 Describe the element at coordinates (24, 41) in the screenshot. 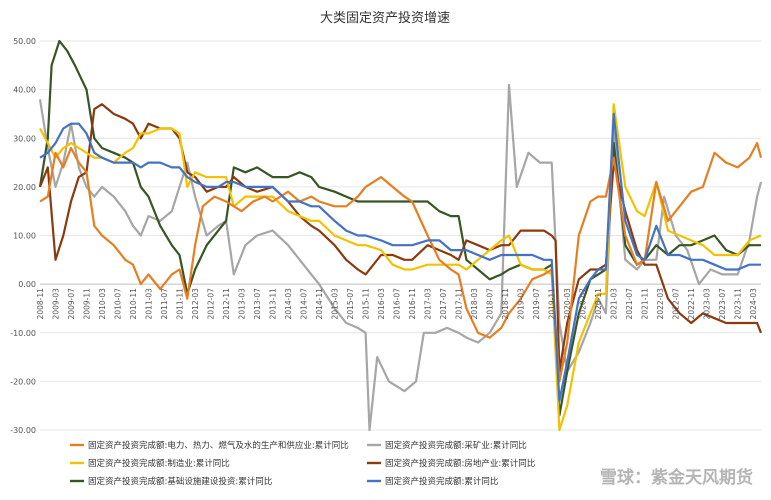

I see `y-tick-label: 50.00` at that location.